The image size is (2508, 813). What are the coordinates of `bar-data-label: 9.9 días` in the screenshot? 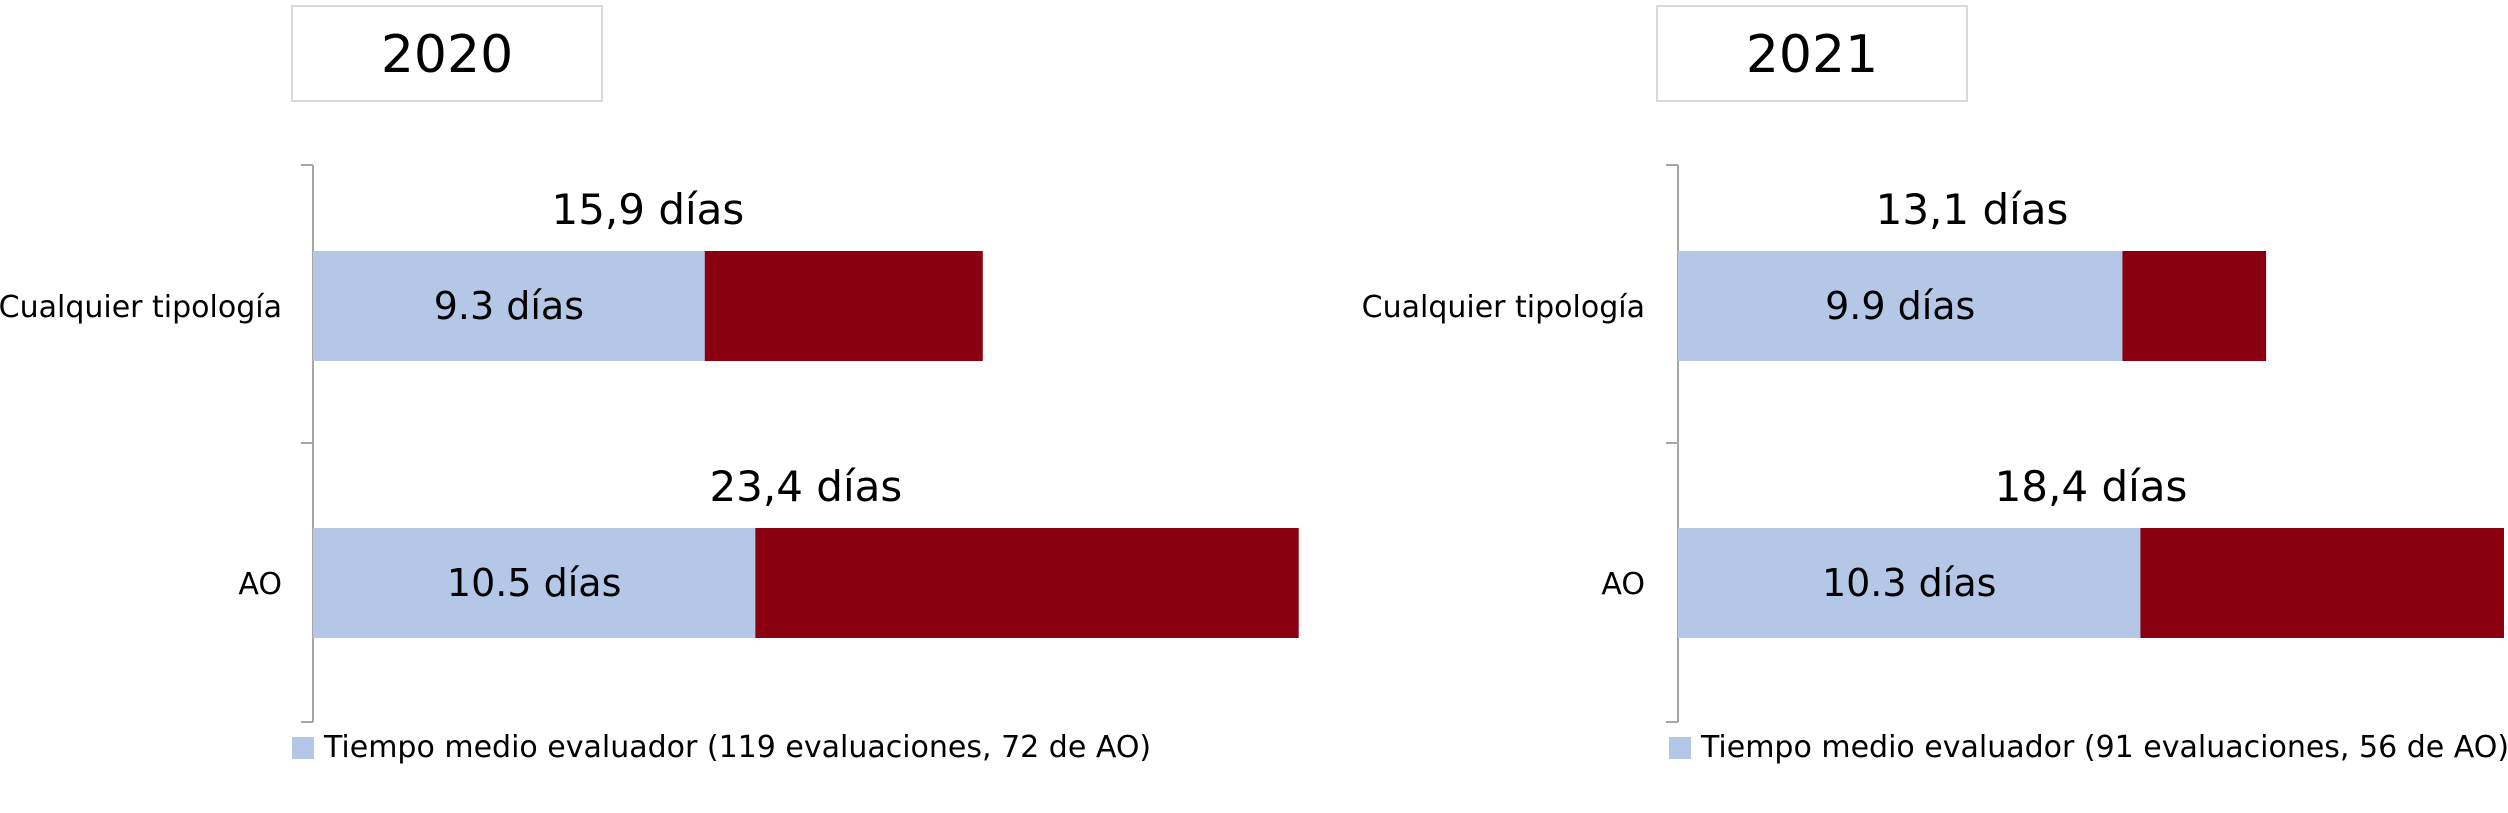 It's located at (1900, 306).